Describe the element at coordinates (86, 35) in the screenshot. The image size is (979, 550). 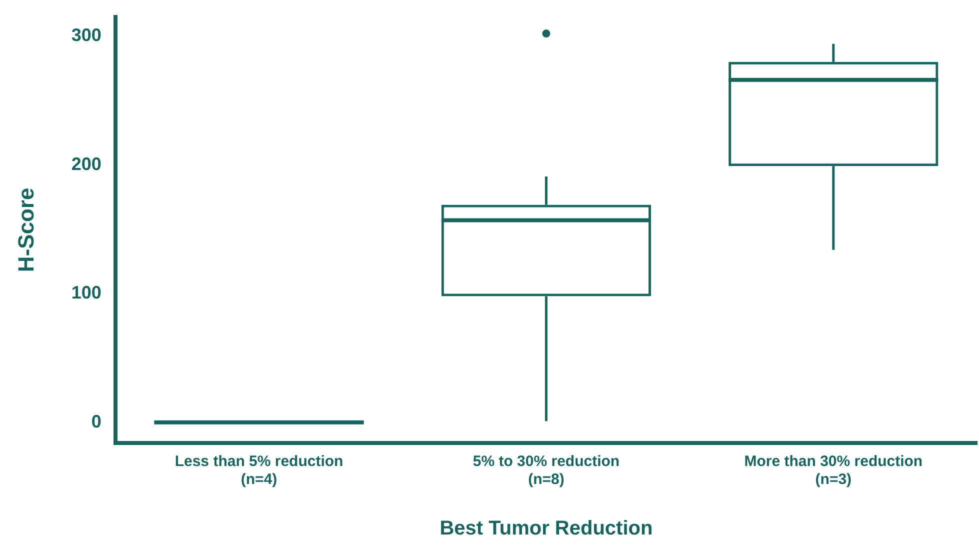
I see `y-tick-label: 300` at that location.